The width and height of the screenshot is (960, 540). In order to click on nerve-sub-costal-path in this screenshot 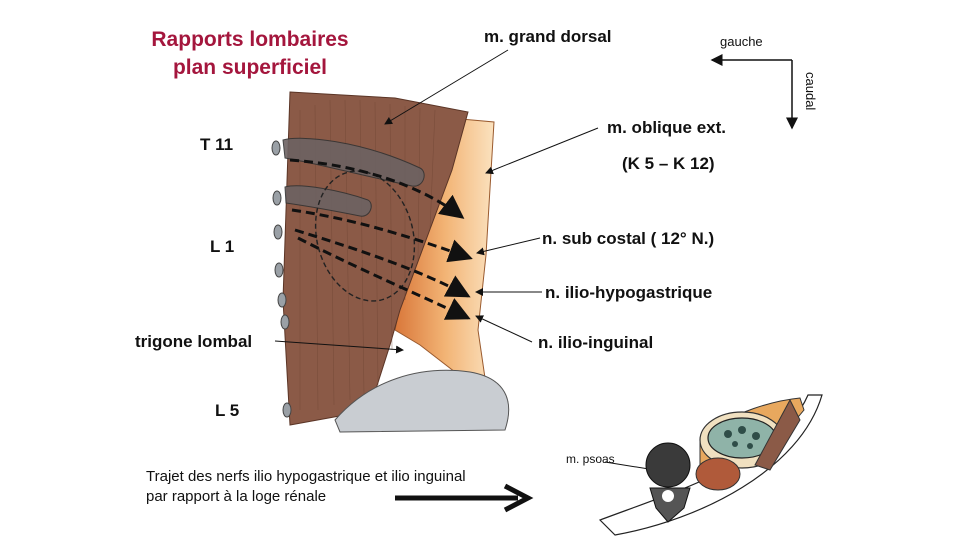, I will do `click(377, 188)`.